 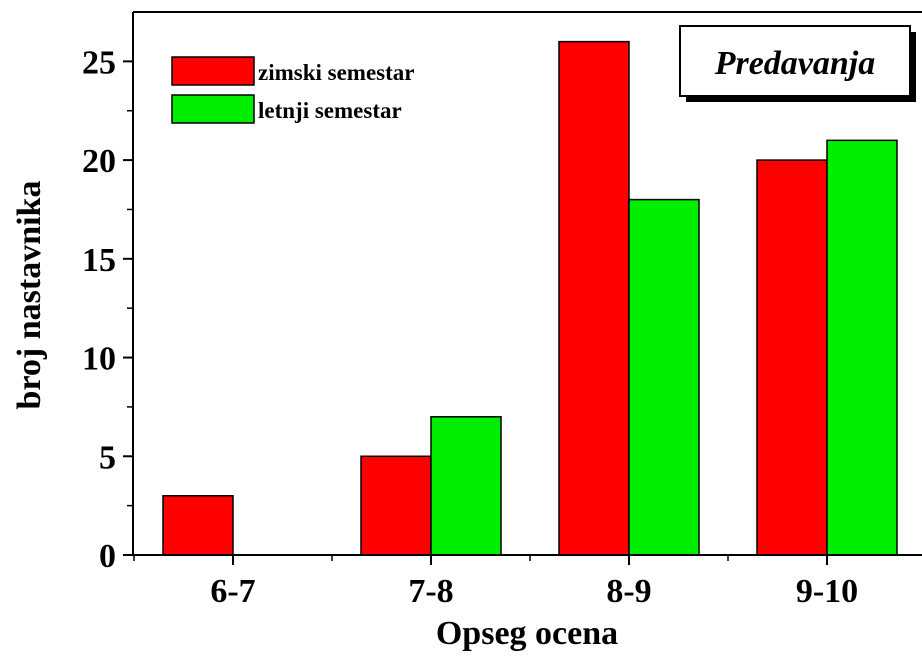 I want to click on y-axis-title: broj nastavnika, so click(x=29, y=295).